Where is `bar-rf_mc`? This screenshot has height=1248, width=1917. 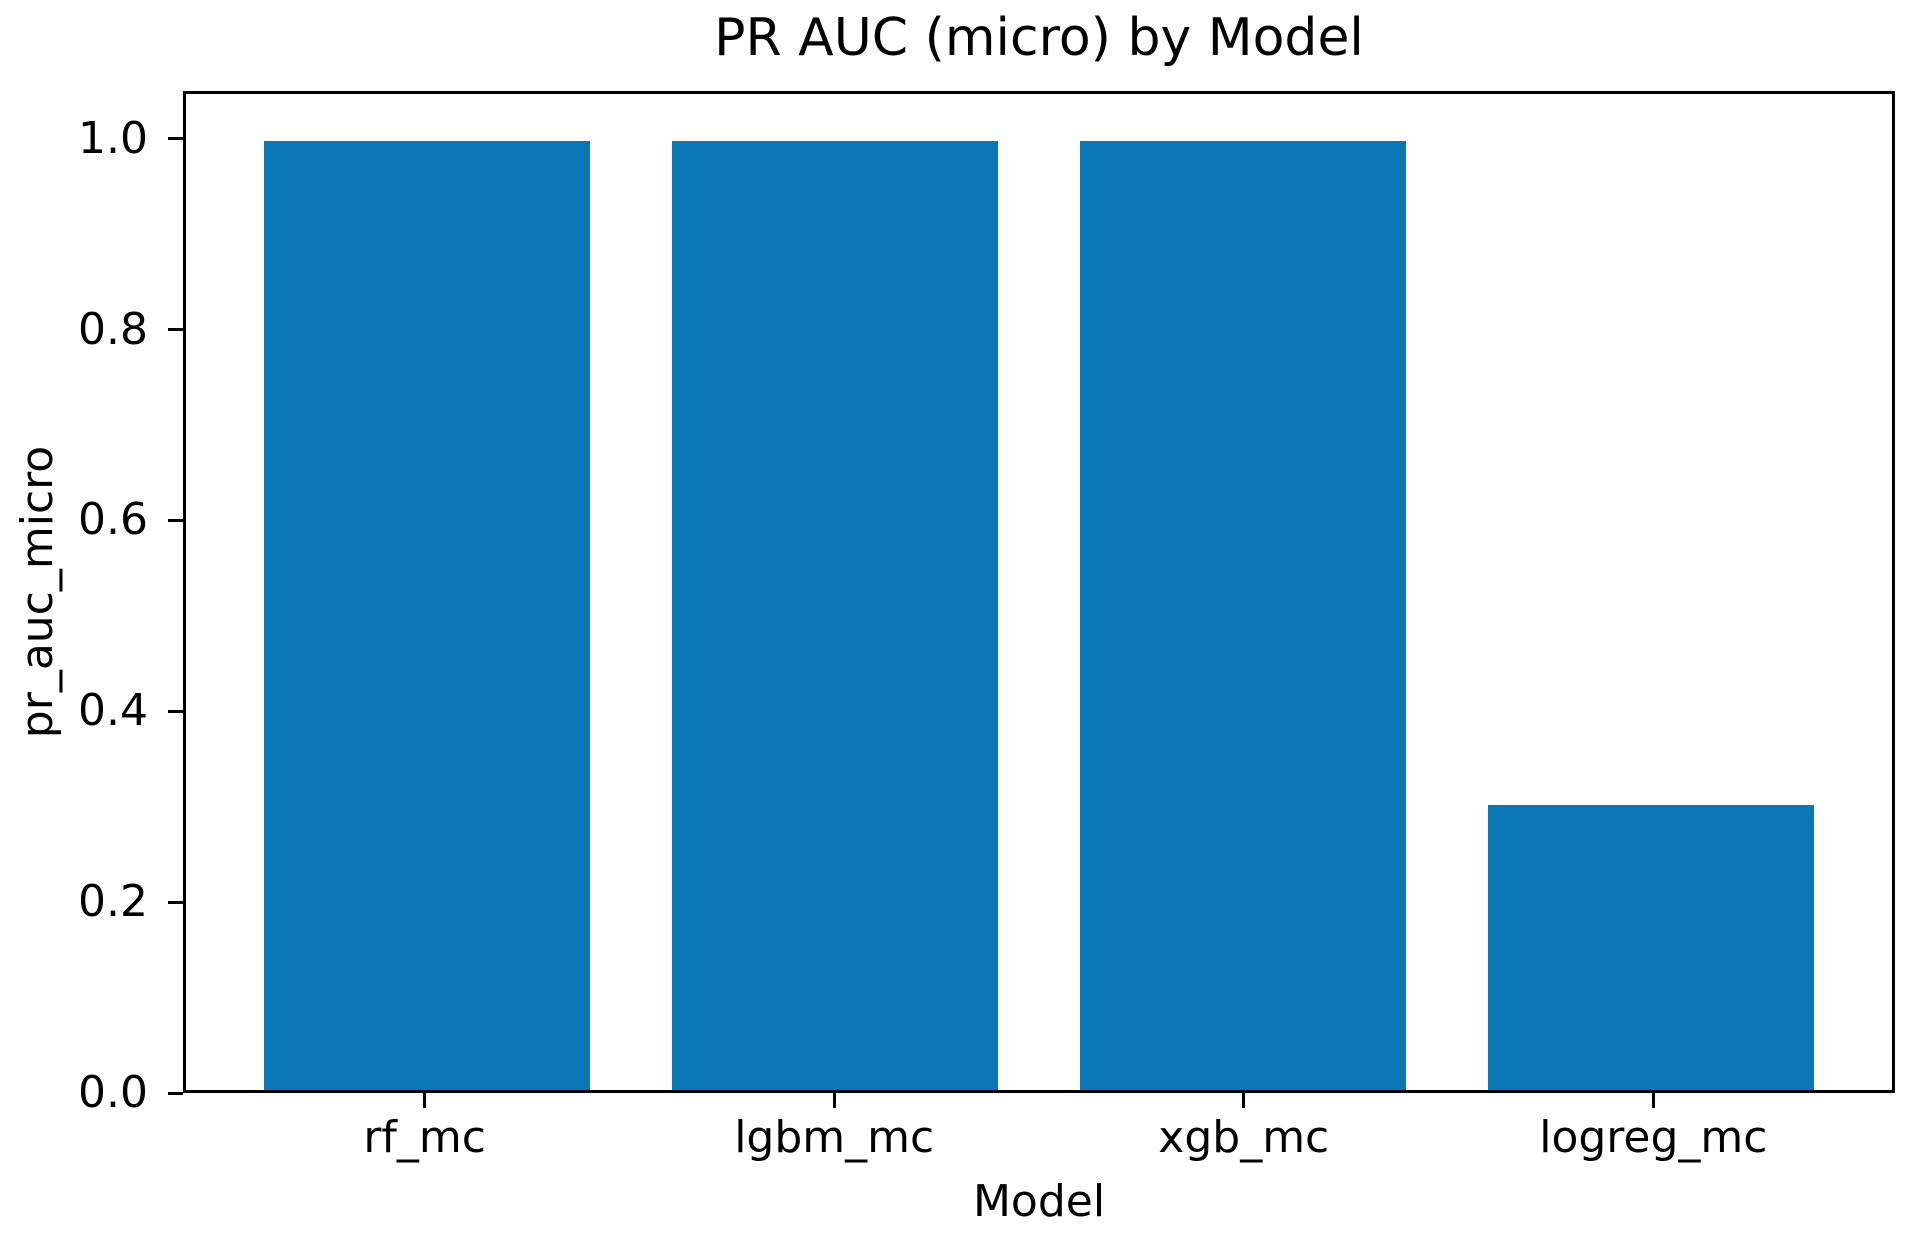 bar-rf_mc is located at coordinates (427, 615).